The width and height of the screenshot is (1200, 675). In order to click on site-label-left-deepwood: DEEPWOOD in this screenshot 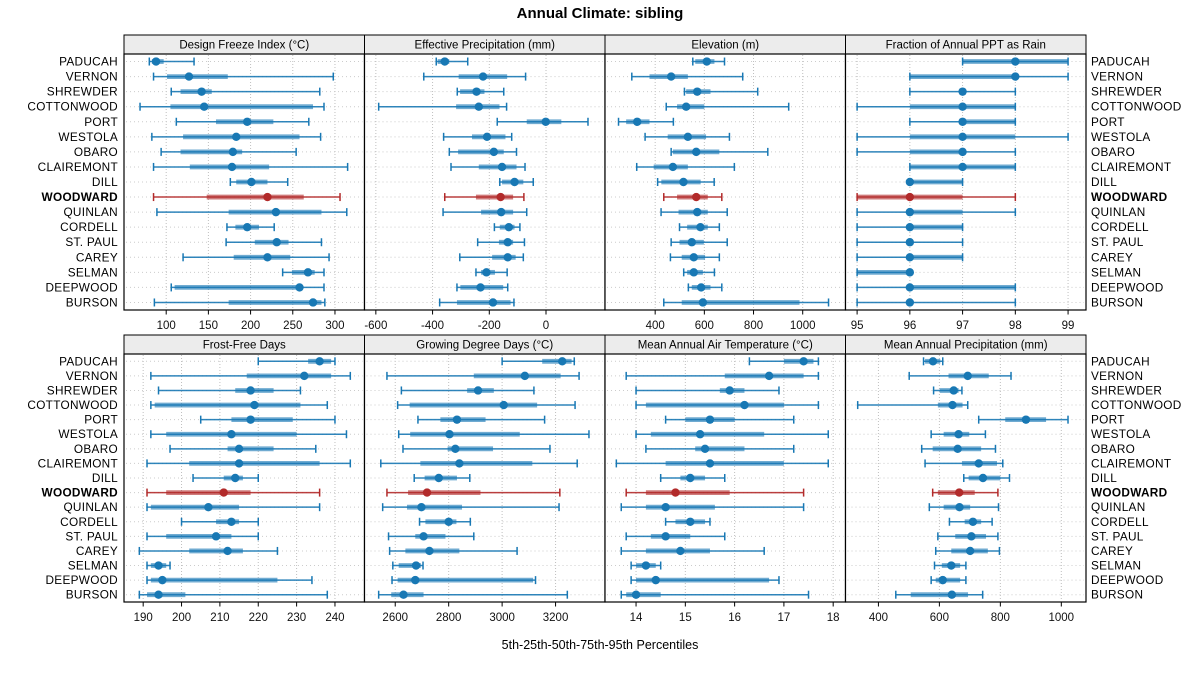, I will do `click(81, 287)`.